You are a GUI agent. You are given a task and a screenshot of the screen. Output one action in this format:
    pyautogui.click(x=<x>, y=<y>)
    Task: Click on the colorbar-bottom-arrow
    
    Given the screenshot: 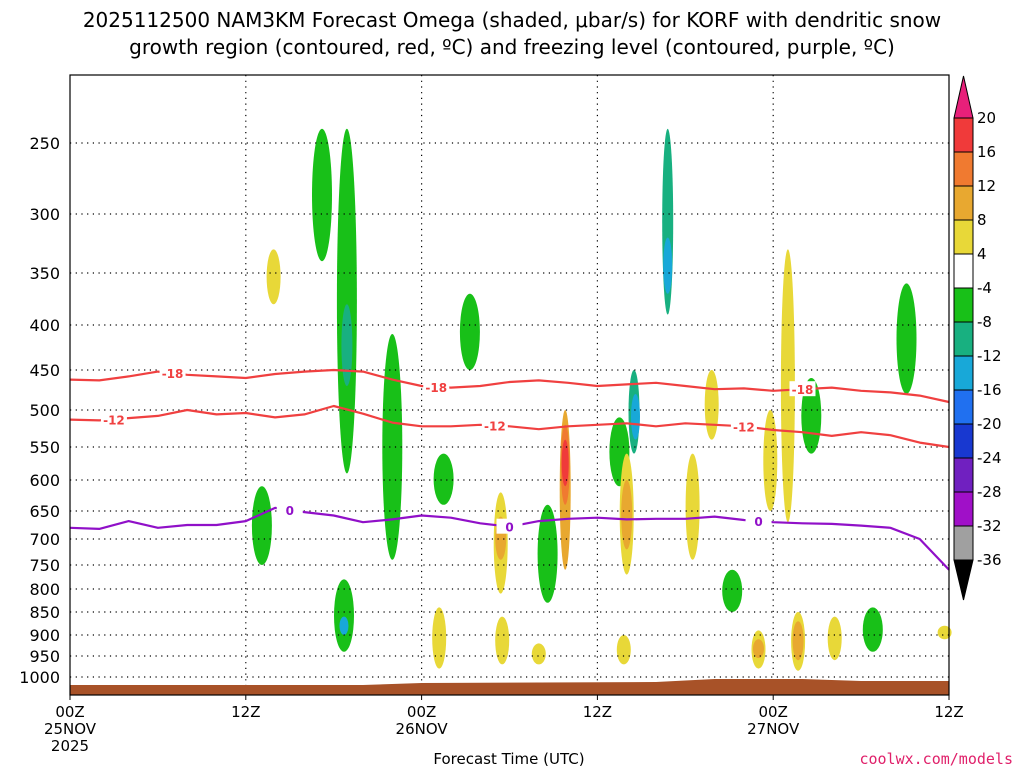 What is the action you would take?
    pyautogui.click(x=963, y=580)
    